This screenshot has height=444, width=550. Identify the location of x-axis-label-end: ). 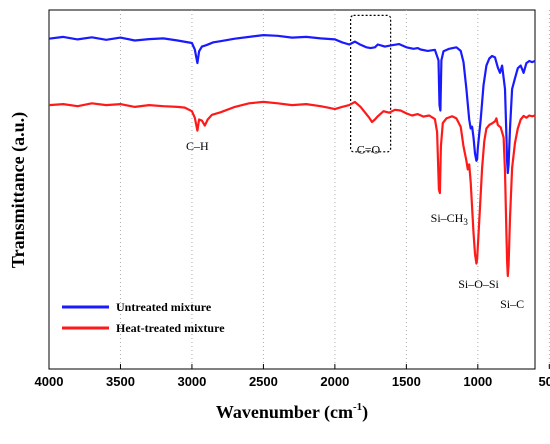
(365, 412).